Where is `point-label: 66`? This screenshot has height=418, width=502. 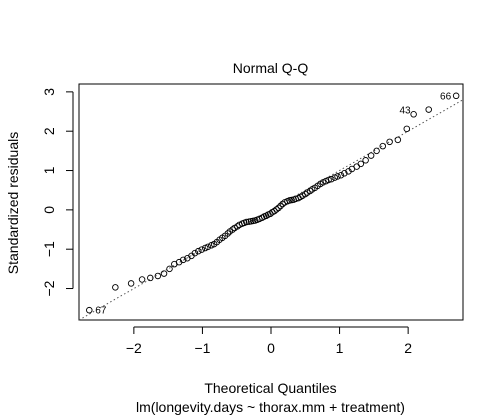
point-label: 66 is located at coordinates (446, 96).